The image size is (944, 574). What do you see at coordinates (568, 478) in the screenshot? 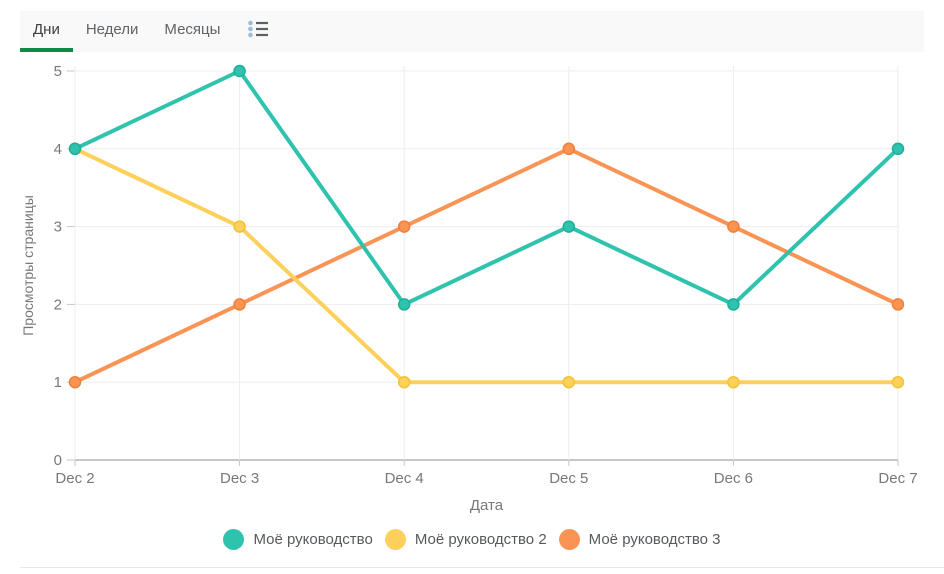
I see `x-tick-label: Dec 5` at bounding box center [568, 478].